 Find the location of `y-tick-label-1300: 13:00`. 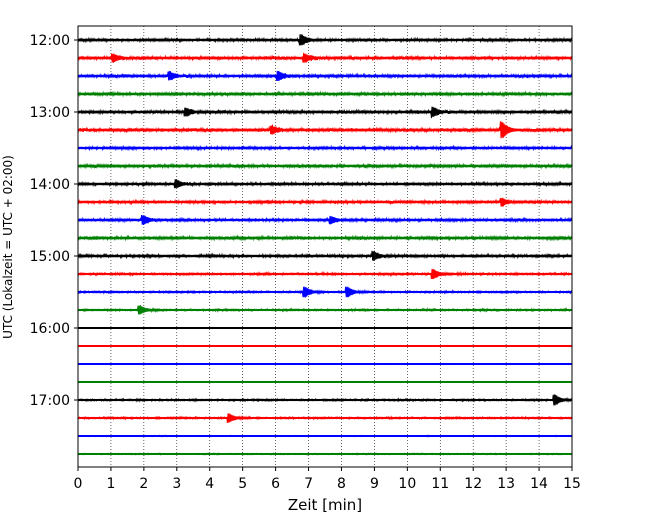

y-tick-label-1300: 13:00 is located at coordinates (50, 113).